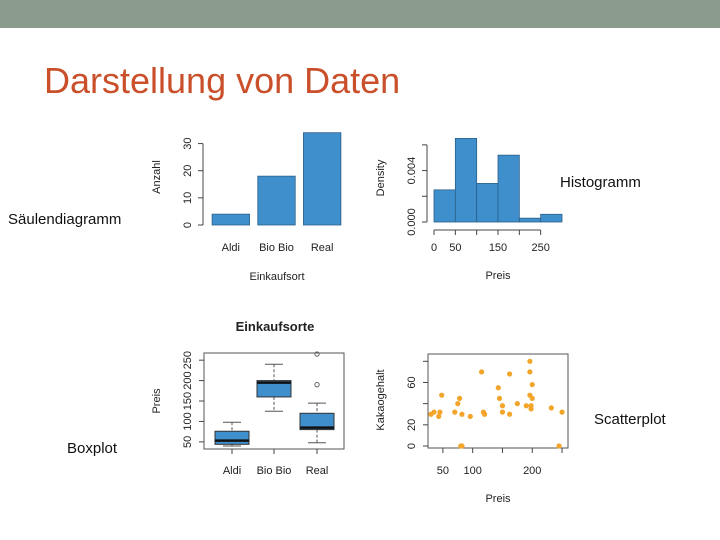  What do you see at coordinates (157, 177) in the screenshot?
I see `y-axis-label: Anzahl` at bounding box center [157, 177].